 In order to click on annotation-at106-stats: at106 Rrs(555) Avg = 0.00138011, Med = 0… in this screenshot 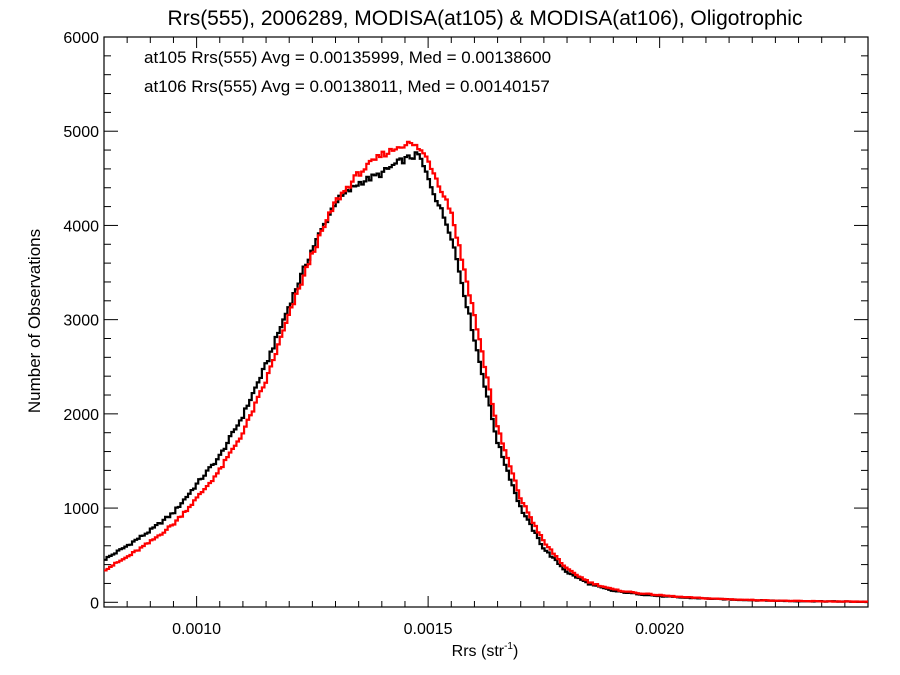, I will do `click(347, 86)`.